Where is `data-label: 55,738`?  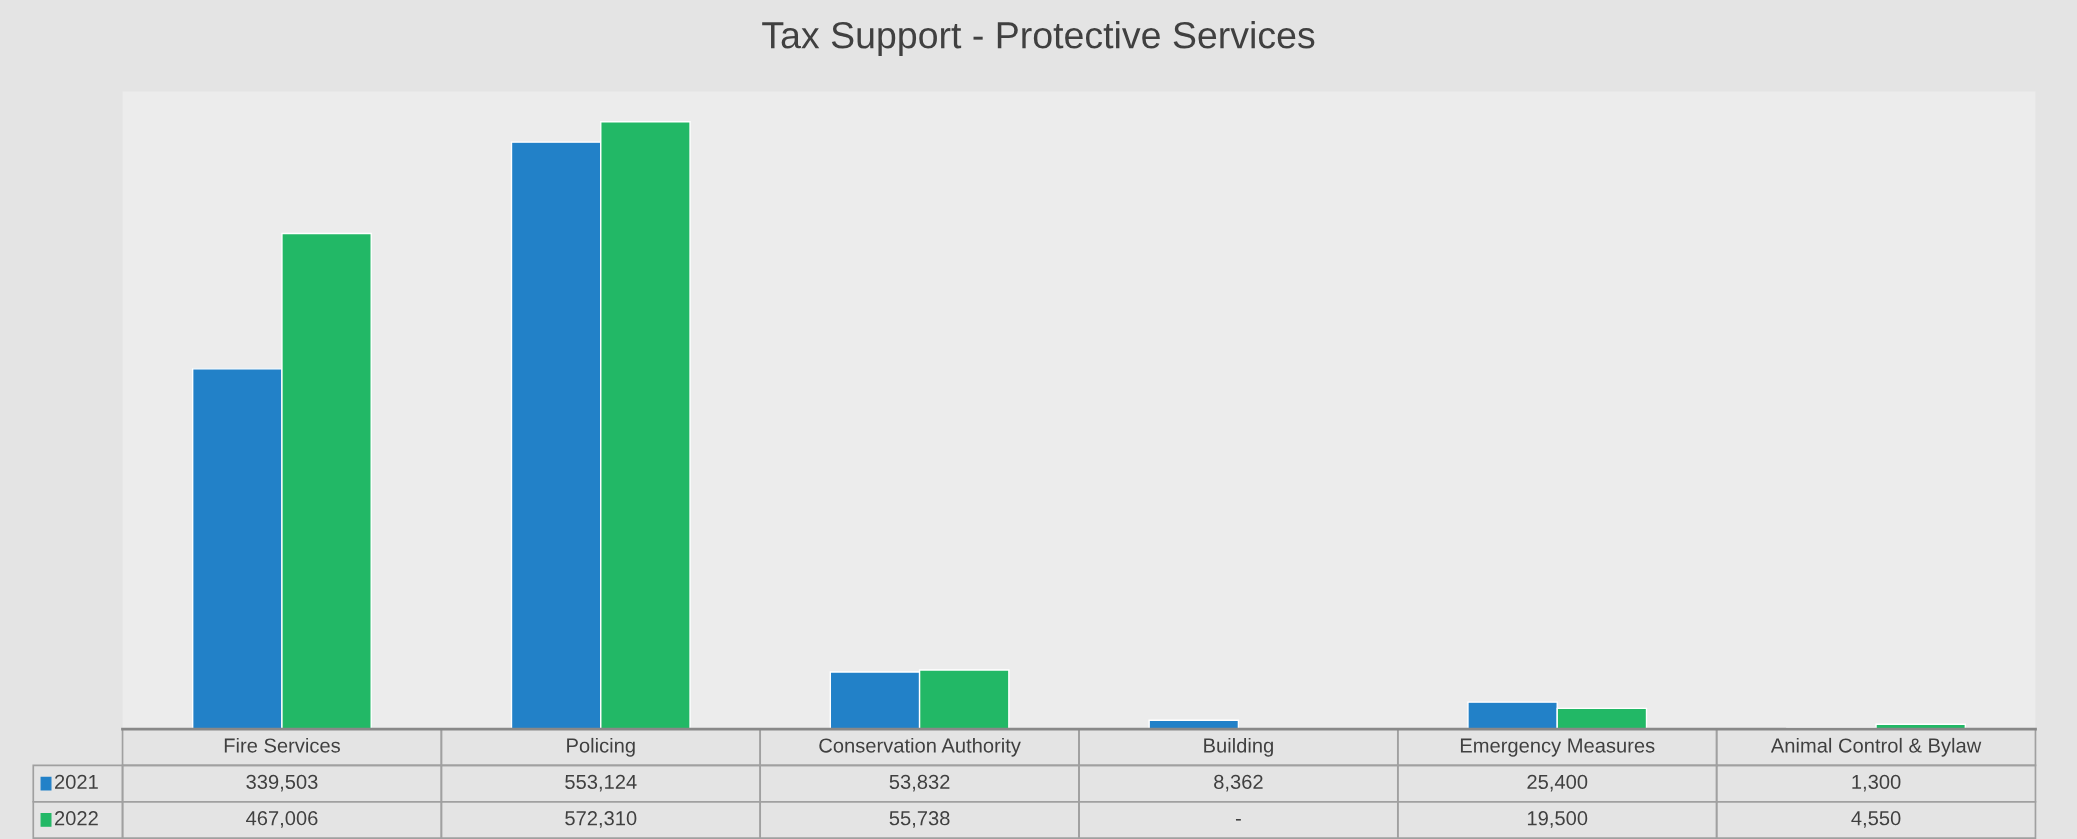 data-label: 55,738 is located at coordinates (919, 819).